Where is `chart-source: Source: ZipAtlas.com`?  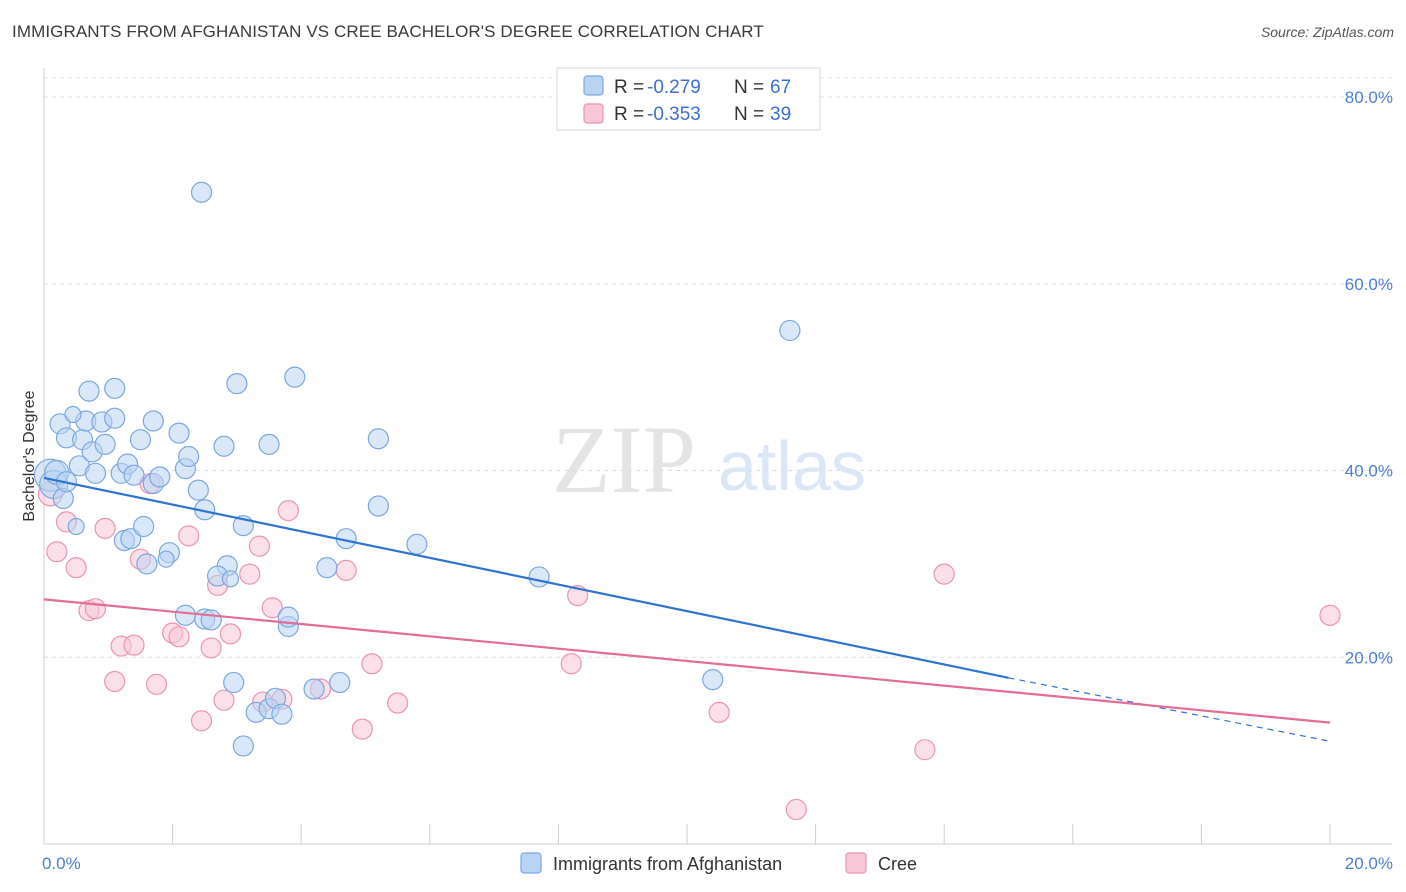
chart-source: Source: ZipAtlas.com is located at coordinates (1327, 32).